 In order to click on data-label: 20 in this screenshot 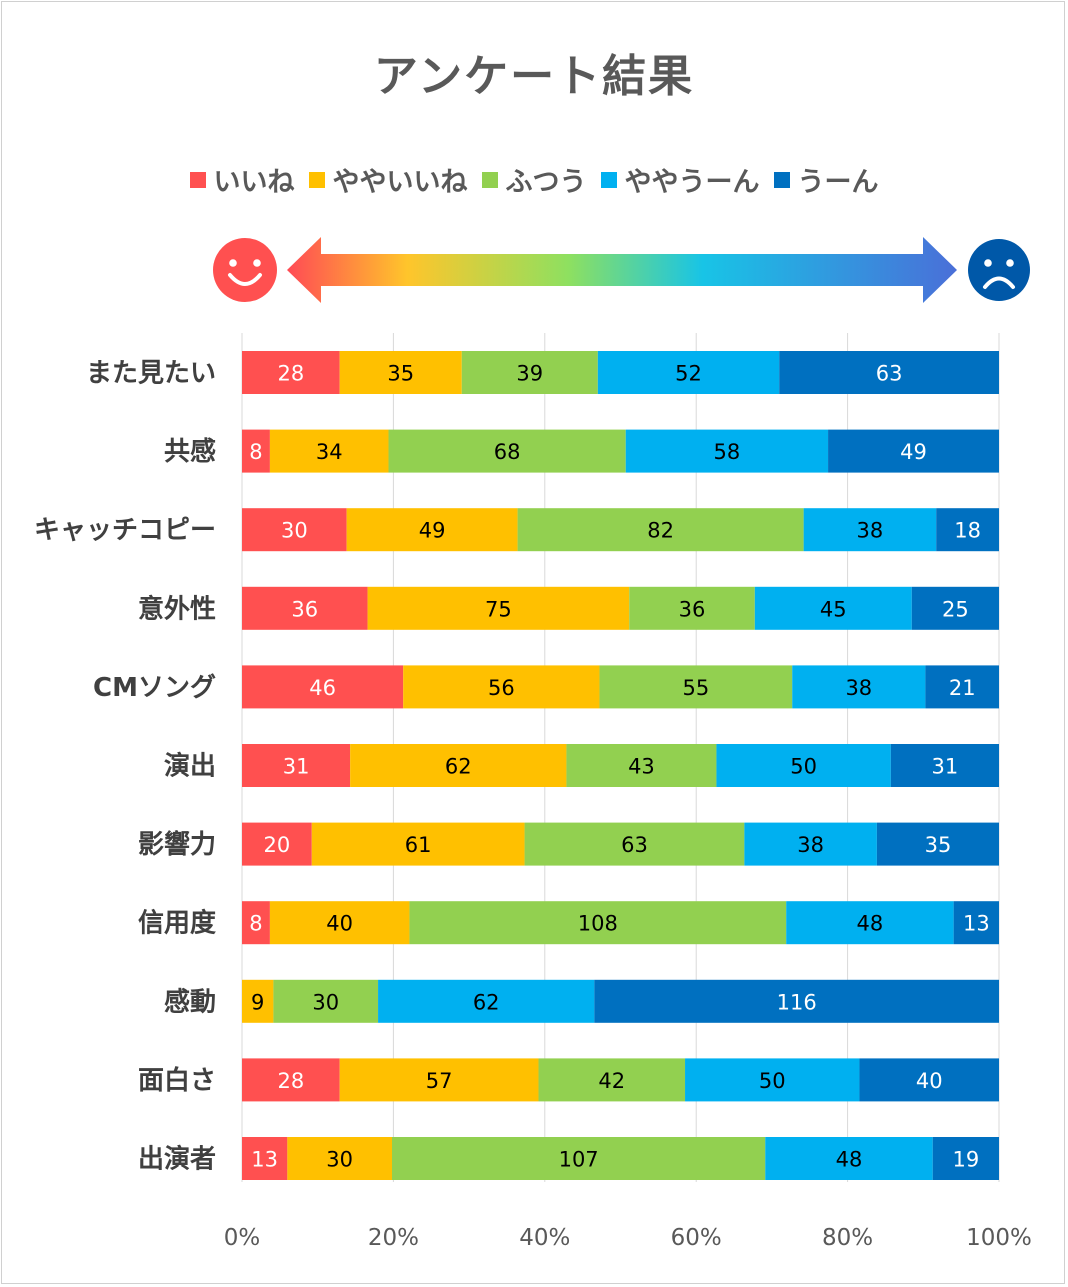, I will do `click(277, 845)`.